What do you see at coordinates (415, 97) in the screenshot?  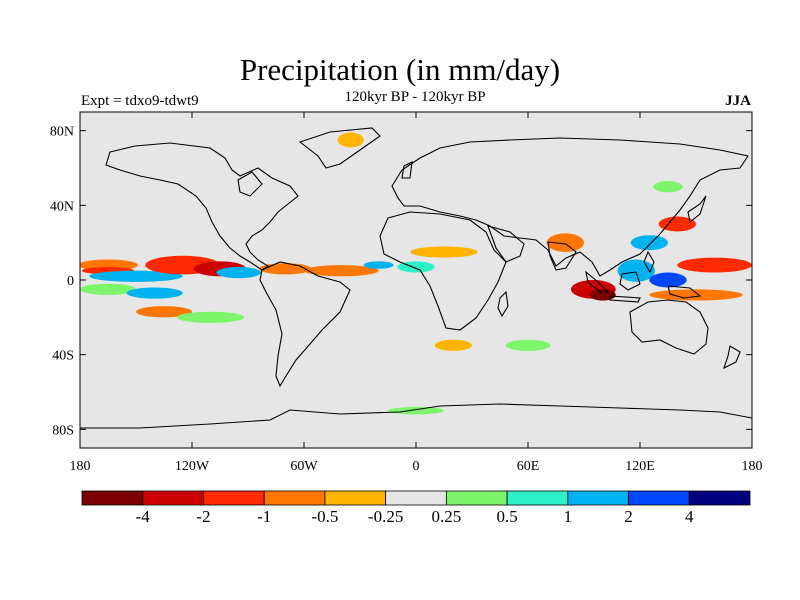 I see `map-subtitle: 120kyr BP - 120kyr BP` at bounding box center [415, 97].